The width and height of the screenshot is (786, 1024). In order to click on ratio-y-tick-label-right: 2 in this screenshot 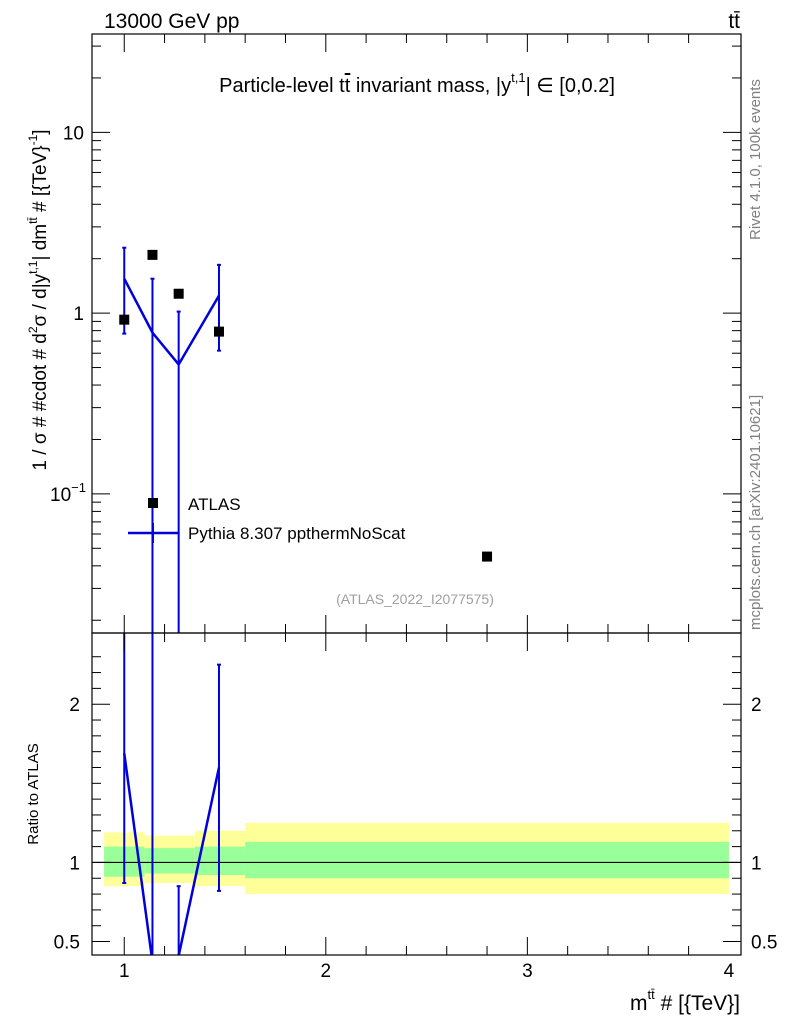, I will do `click(756, 705)`.